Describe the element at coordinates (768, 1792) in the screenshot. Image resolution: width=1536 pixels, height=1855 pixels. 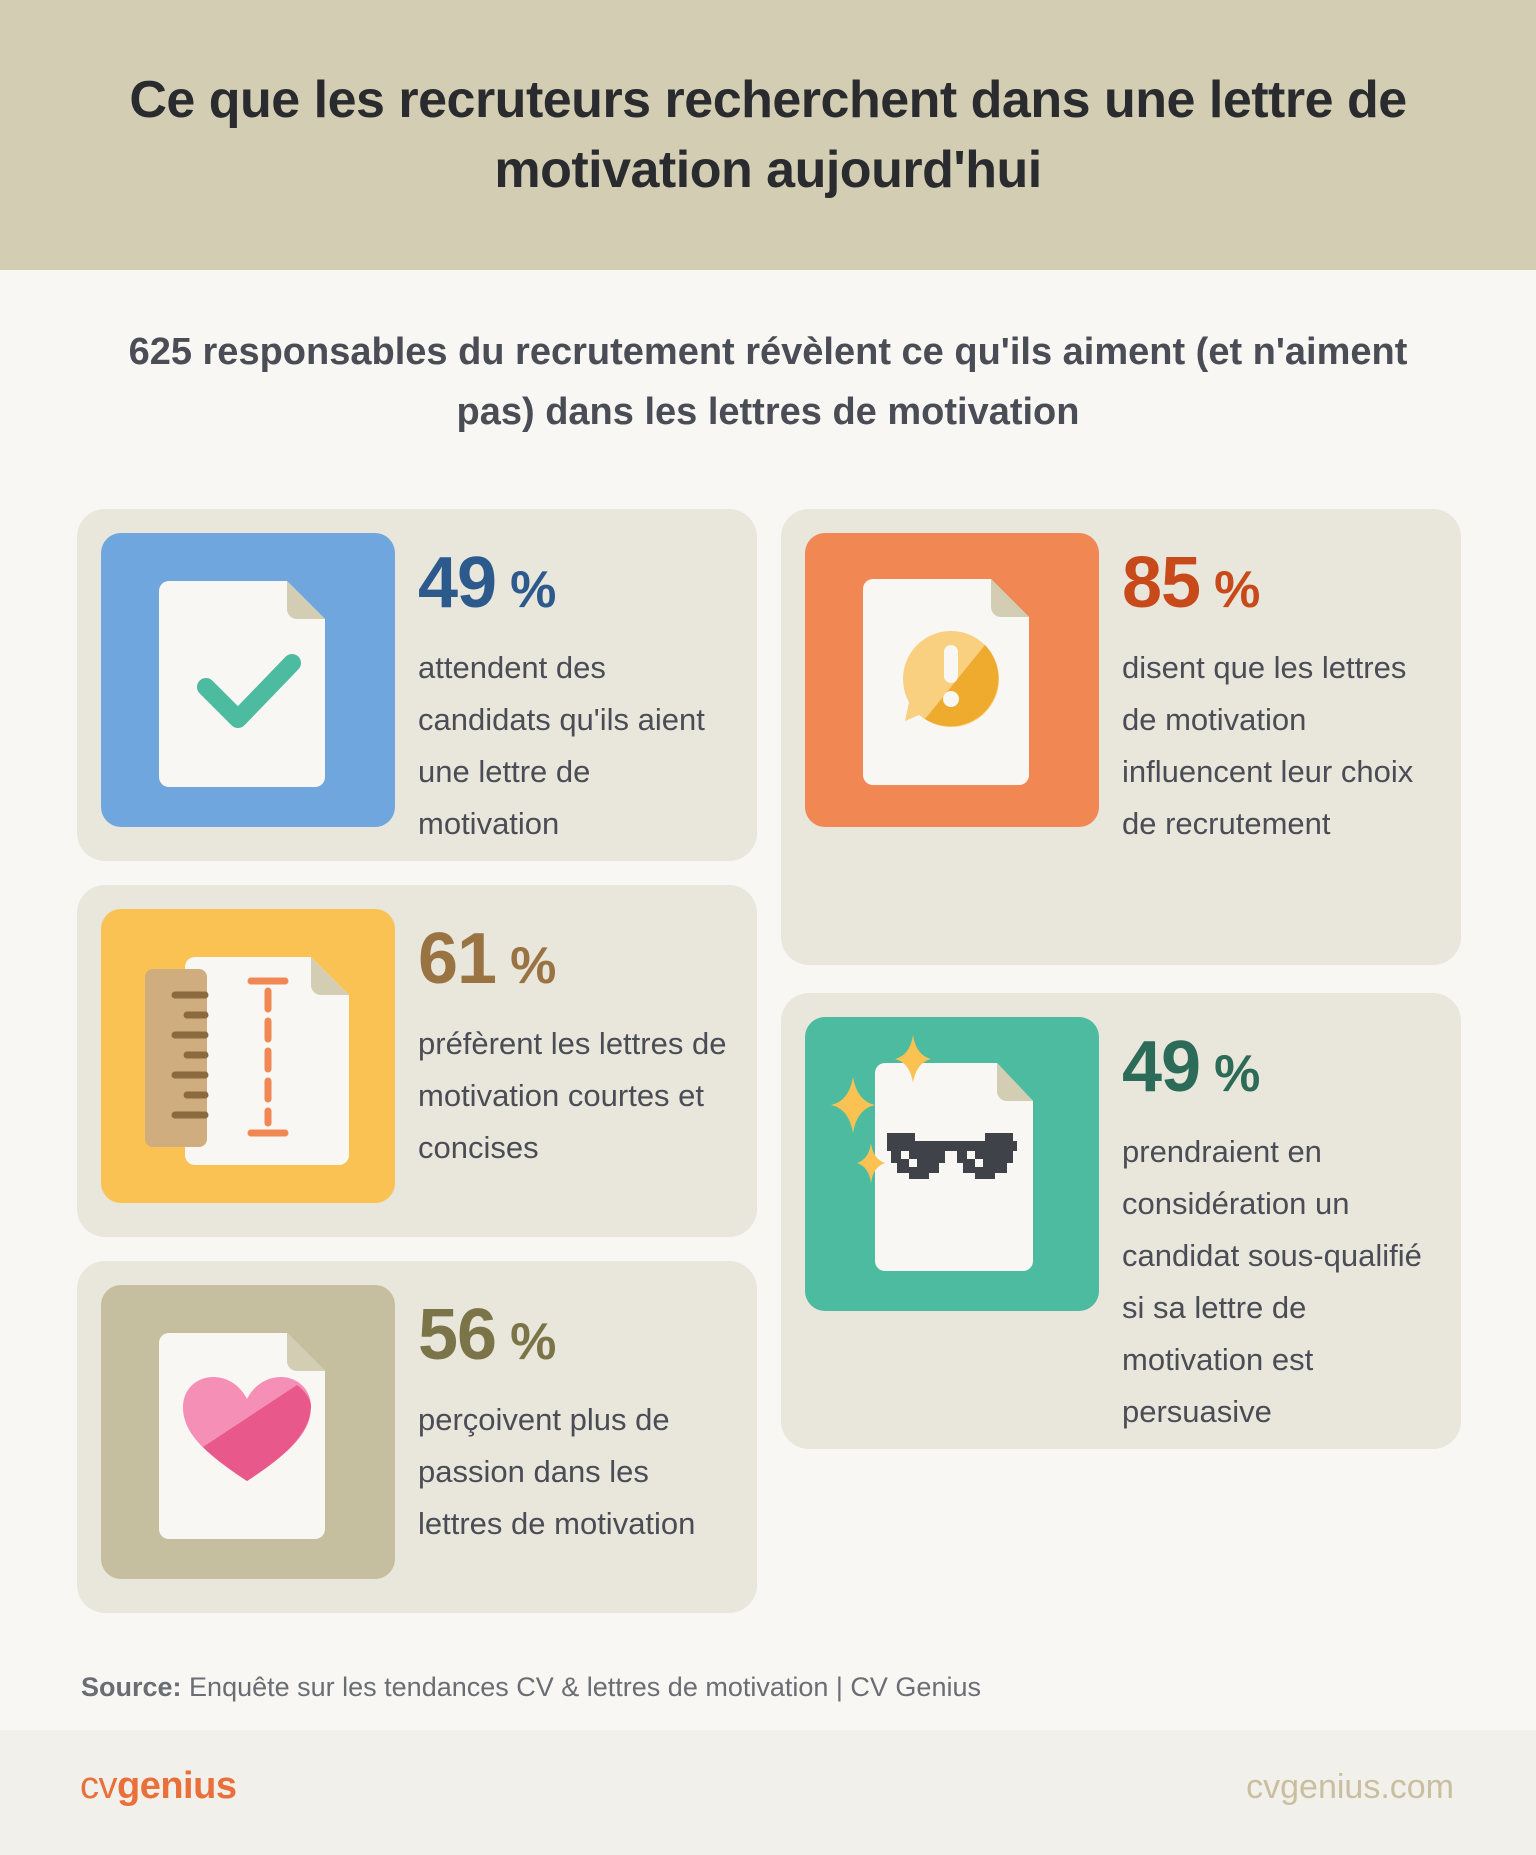
I see `footer-bar` at that location.